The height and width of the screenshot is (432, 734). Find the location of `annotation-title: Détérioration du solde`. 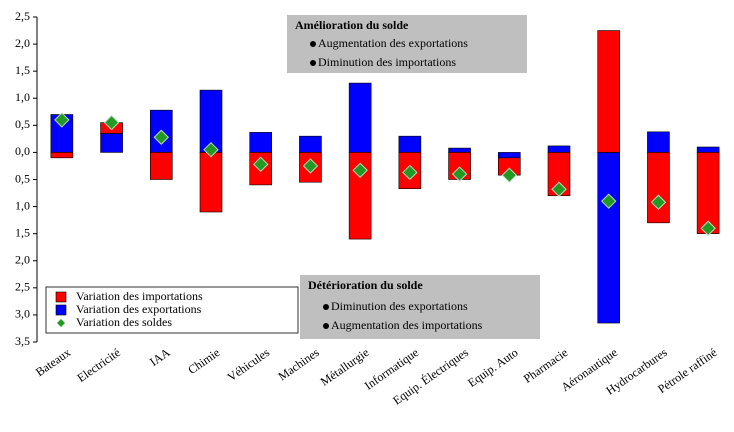

annotation-title: Détérioration du solde is located at coordinates (365, 285).